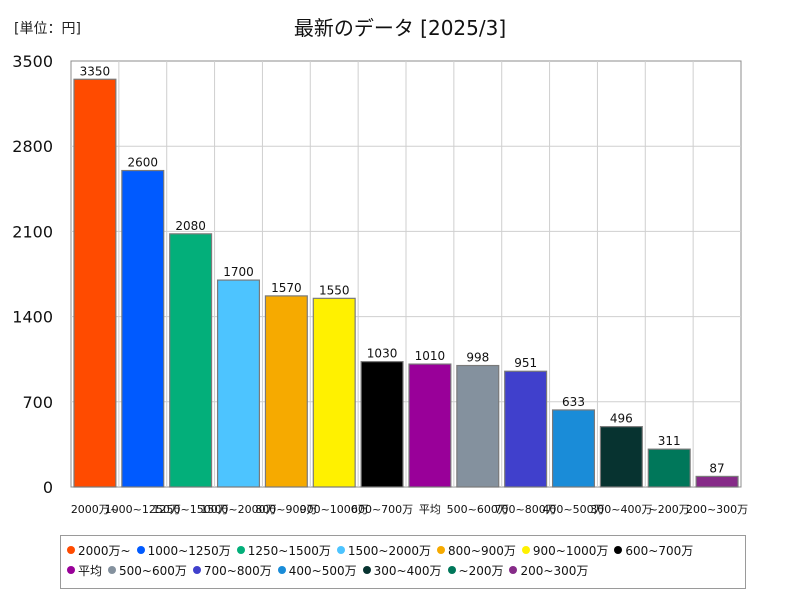 The width and height of the screenshot is (800, 600). What do you see at coordinates (237, 570) in the screenshot?
I see `legend-label: 700~800万` at bounding box center [237, 570].